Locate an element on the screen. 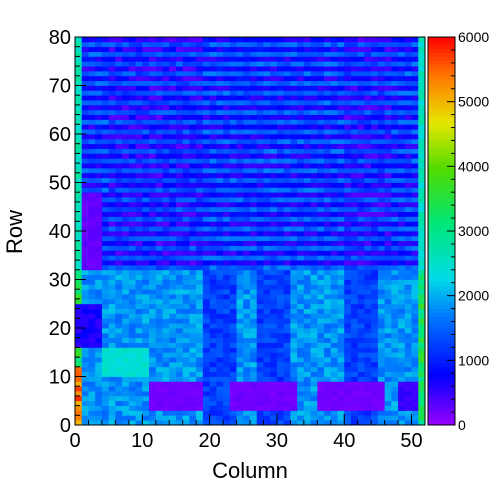 This screenshot has width=500, height=500. colorbar-tick-label: 2000 is located at coordinates (473, 296).